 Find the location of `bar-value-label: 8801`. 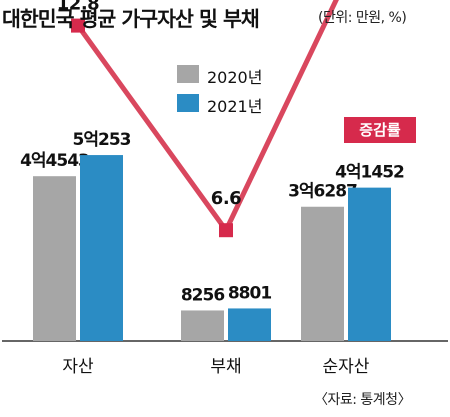

bar-value-label: 8801 is located at coordinates (249, 293).